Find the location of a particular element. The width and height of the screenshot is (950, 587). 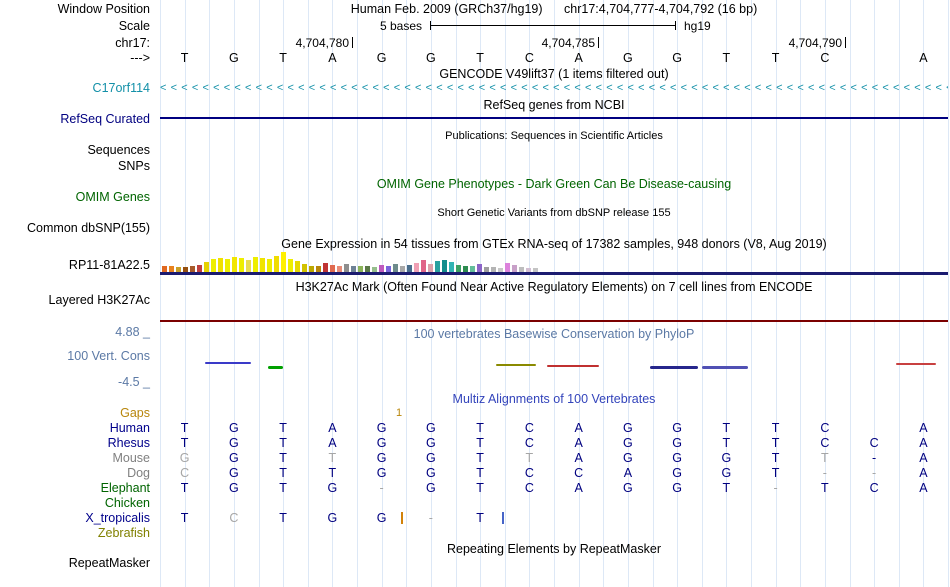

conservation-track-label: 100 Vert. Cons is located at coordinates (108, 356).